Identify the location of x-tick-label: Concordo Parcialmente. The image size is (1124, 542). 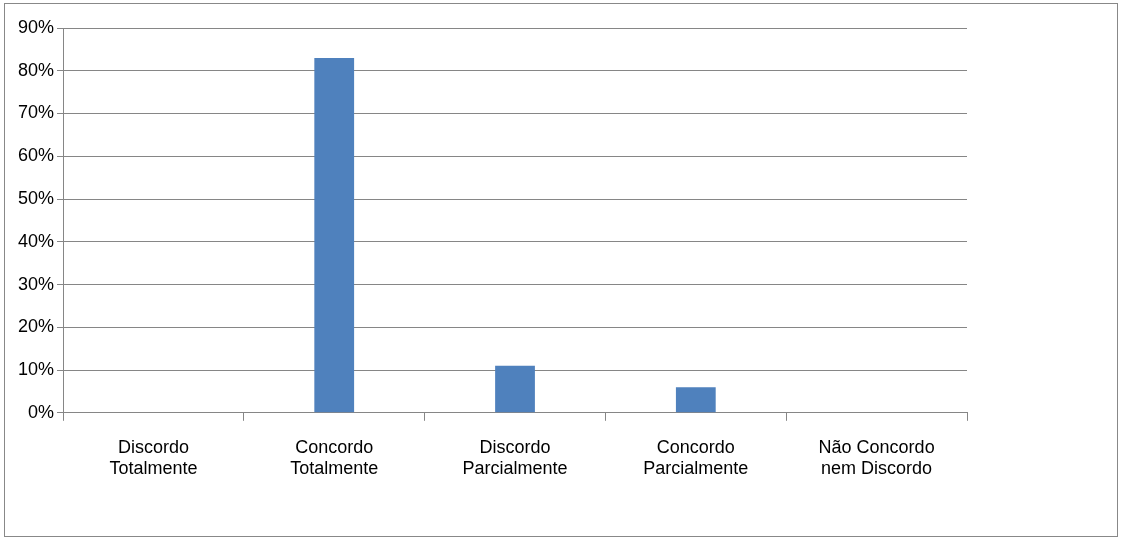
(696, 457).